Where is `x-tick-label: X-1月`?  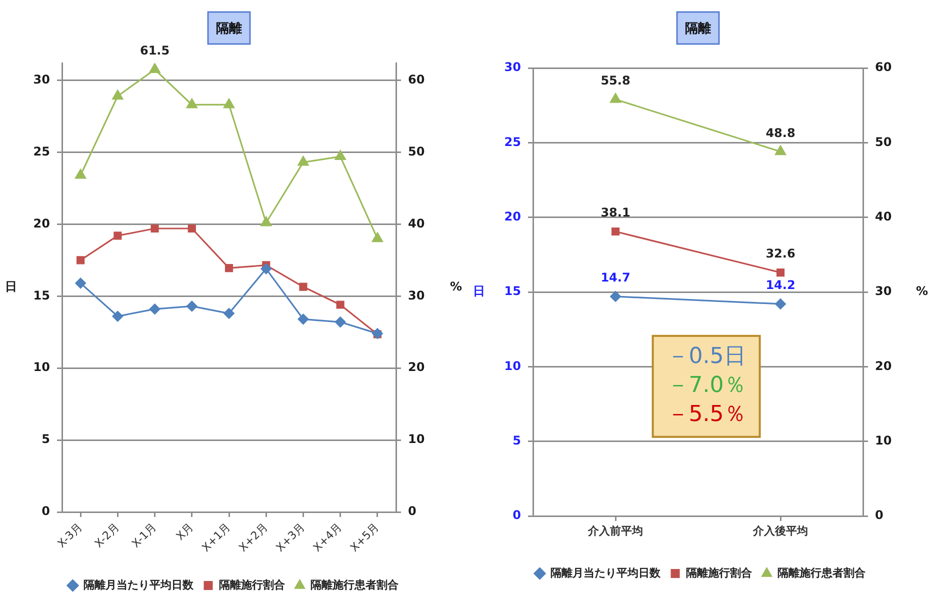 x-tick-label: X-1月 is located at coordinates (144, 535).